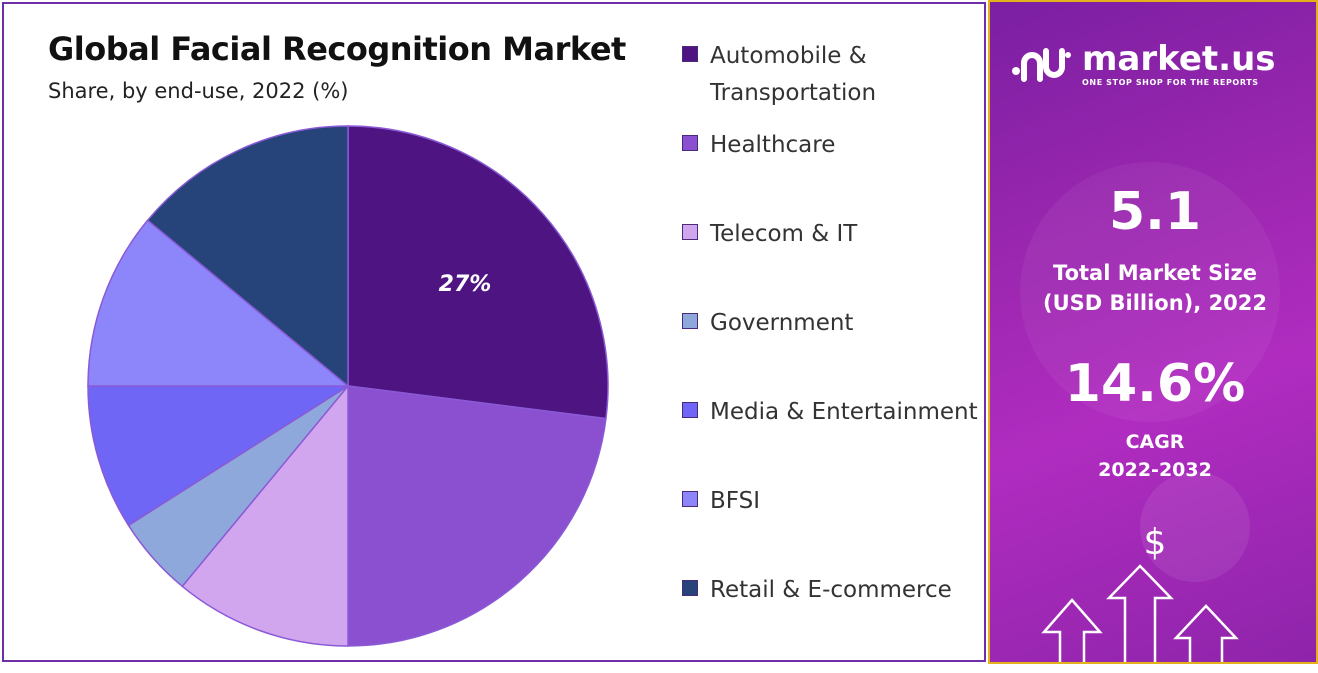  Describe the element at coordinates (1155, 384) in the screenshot. I see `cagr-value: 14.6%` at that location.